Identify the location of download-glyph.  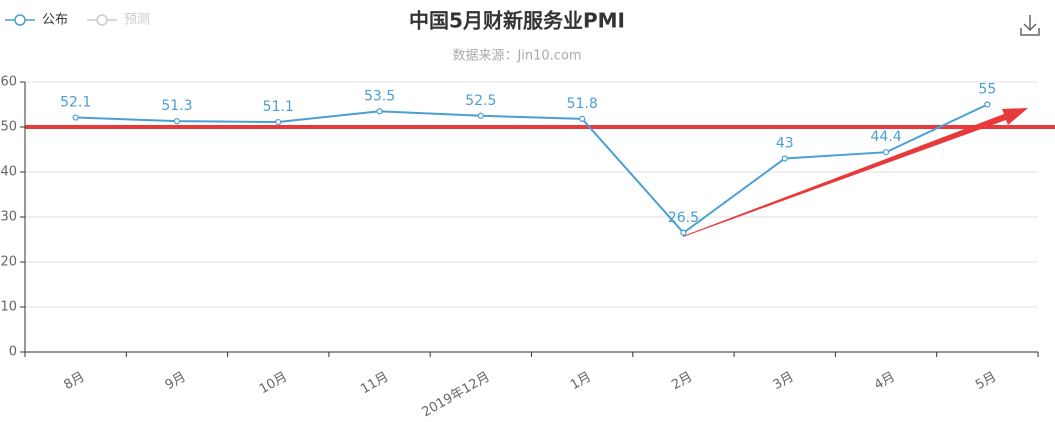
(1030, 25).